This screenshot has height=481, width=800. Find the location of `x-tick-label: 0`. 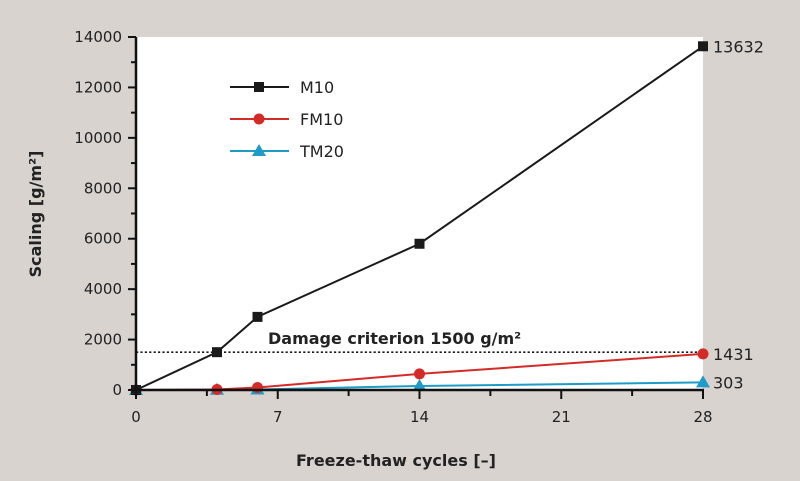

x-tick-label: 0 is located at coordinates (136, 417).